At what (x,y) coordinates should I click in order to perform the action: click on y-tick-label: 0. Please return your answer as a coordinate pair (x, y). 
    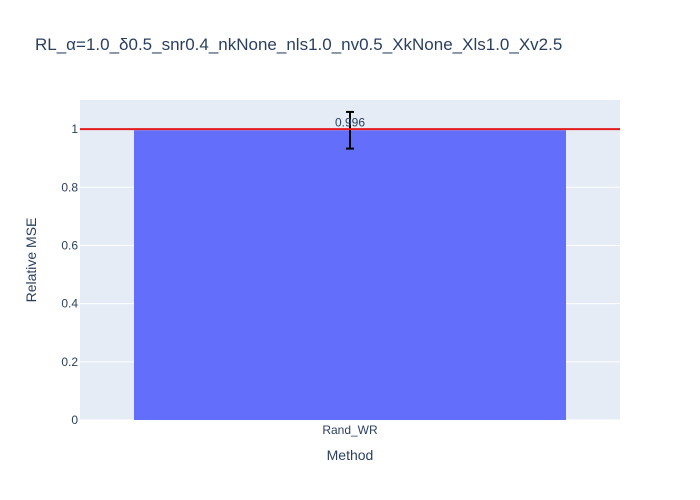
    Looking at the image, I should click on (74, 420).